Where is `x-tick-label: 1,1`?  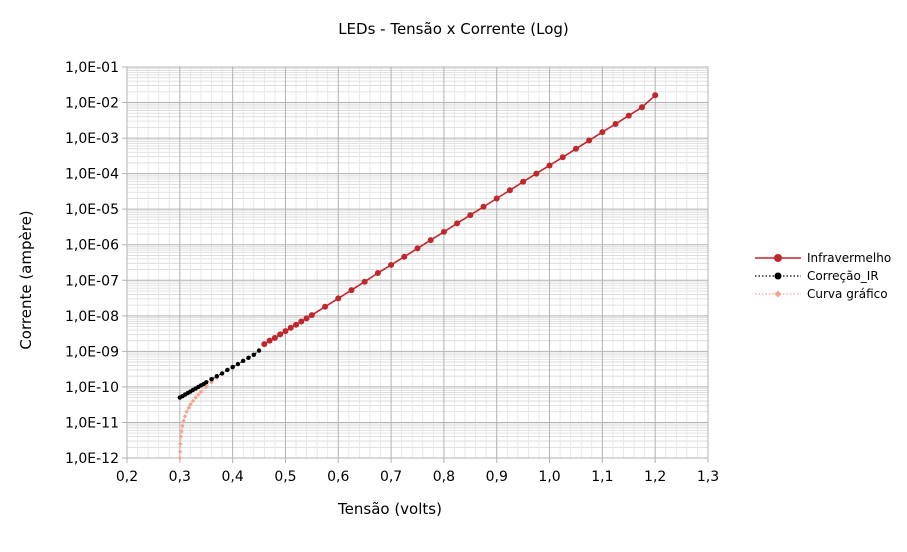 x-tick-label: 1,1 is located at coordinates (602, 477).